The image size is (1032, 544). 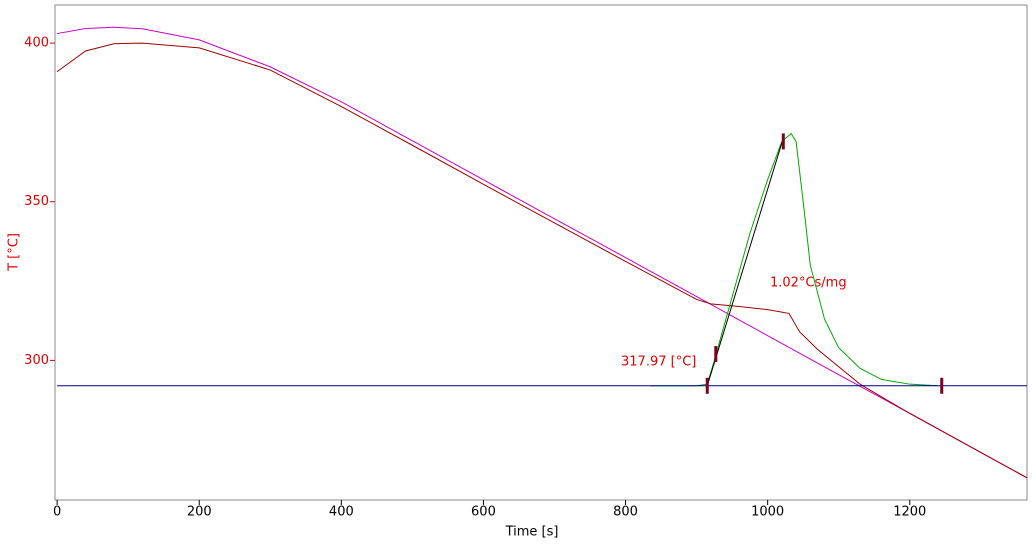 I want to click on annotation: 317.97 [°C], so click(x=658, y=362).